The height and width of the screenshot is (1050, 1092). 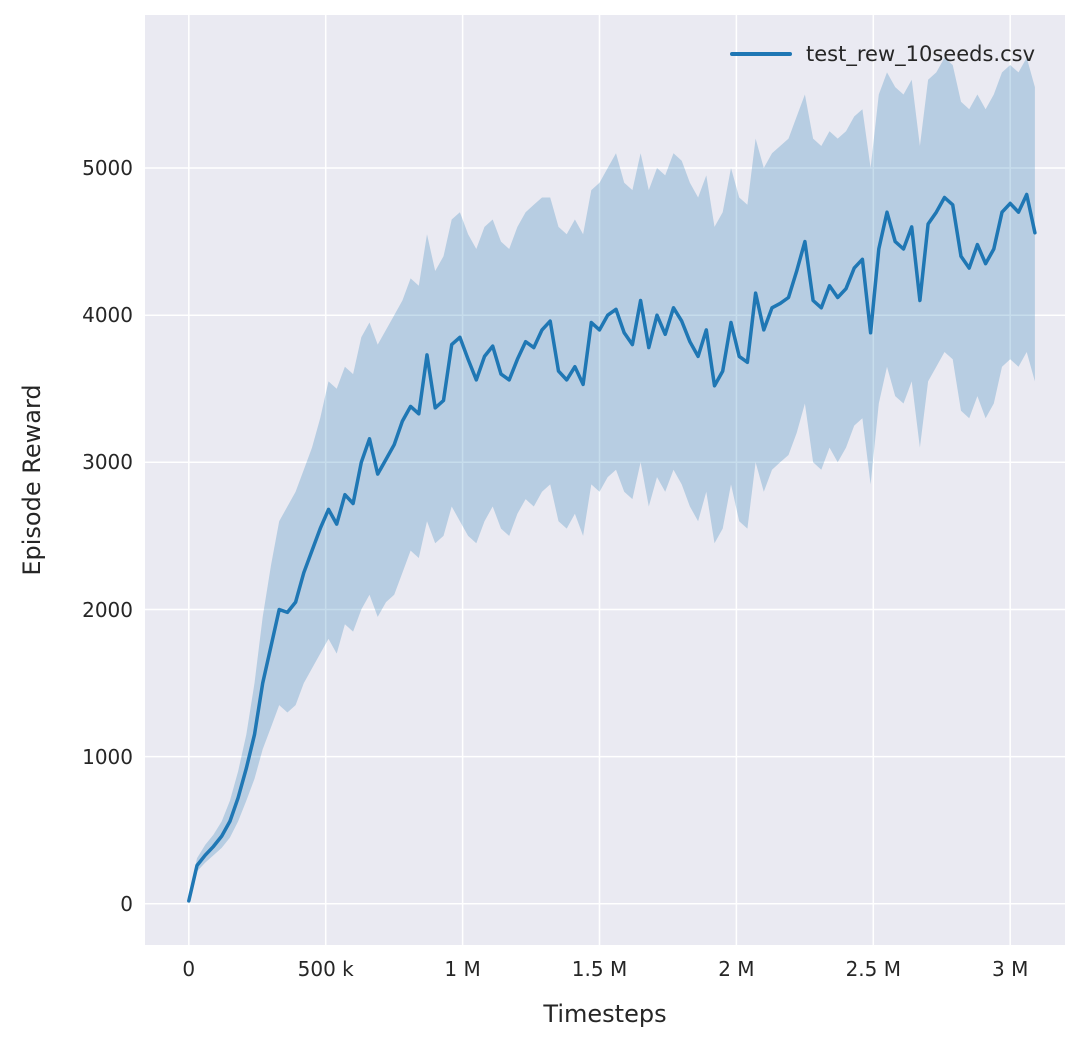 What do you see at coordinates (873, 969) in the screenshot?
I see `x-tick-label: 2.5 M` at bounding box center [873, 969].